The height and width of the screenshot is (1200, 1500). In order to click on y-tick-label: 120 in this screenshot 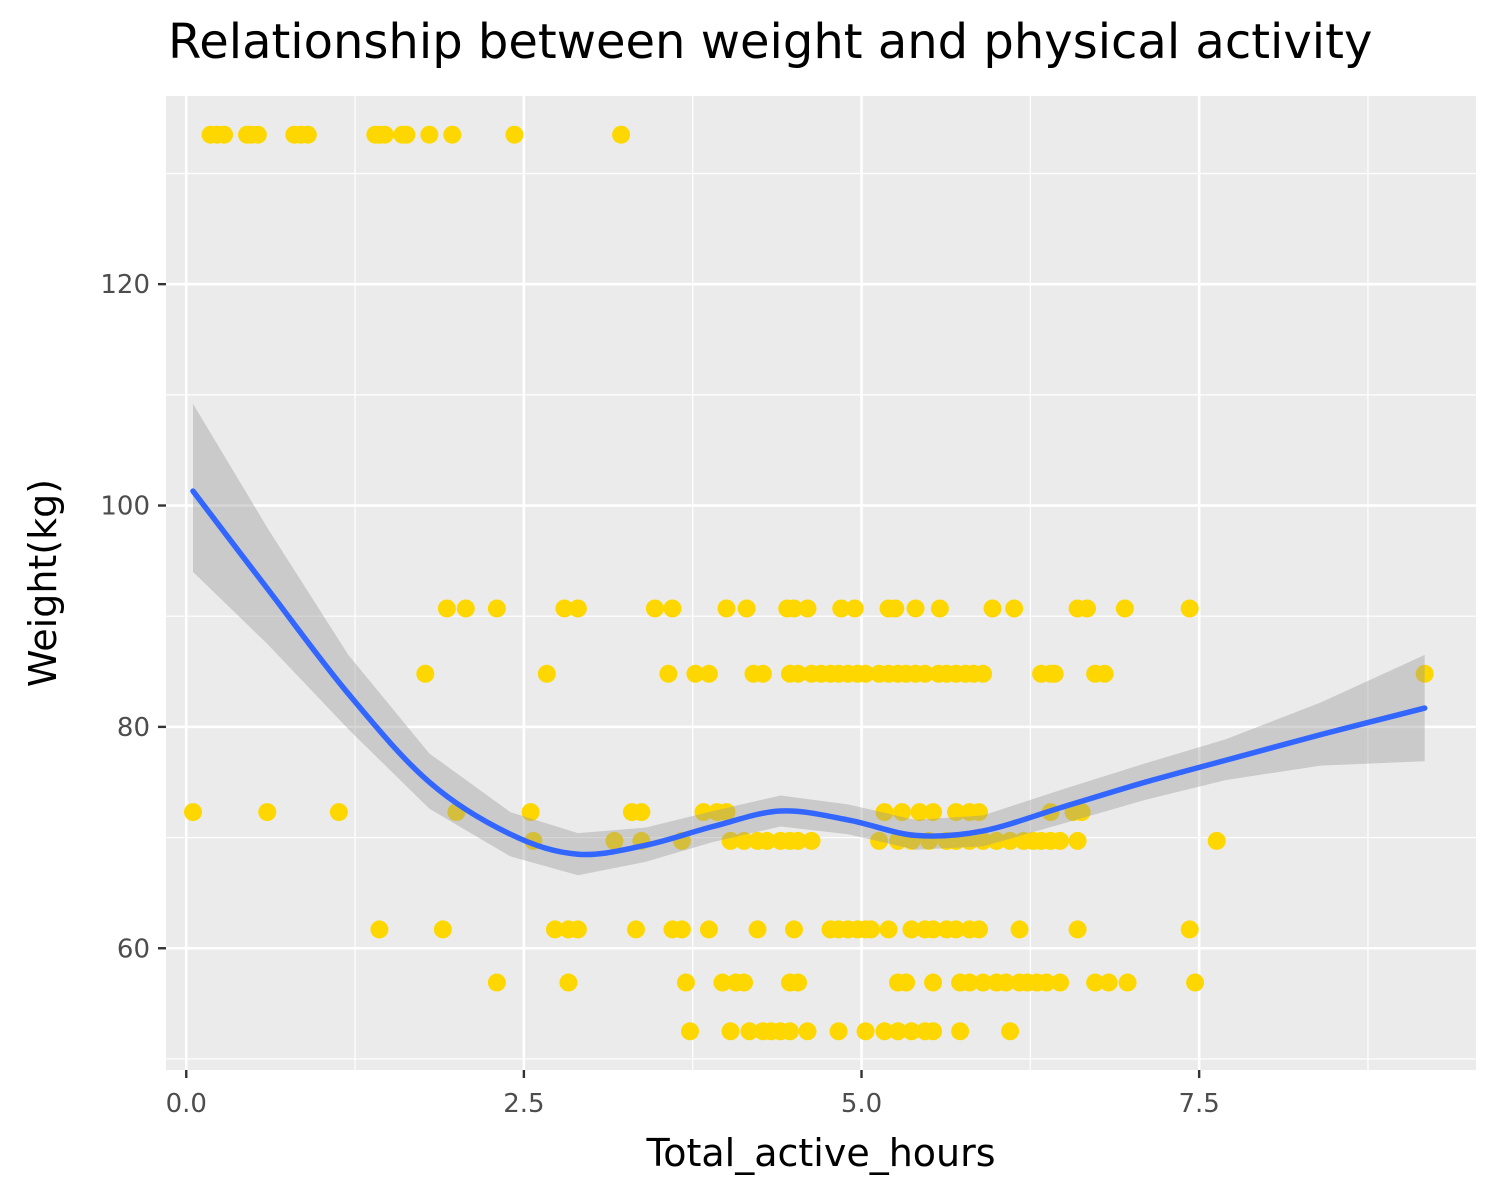, I will do `click(125, 285)`.